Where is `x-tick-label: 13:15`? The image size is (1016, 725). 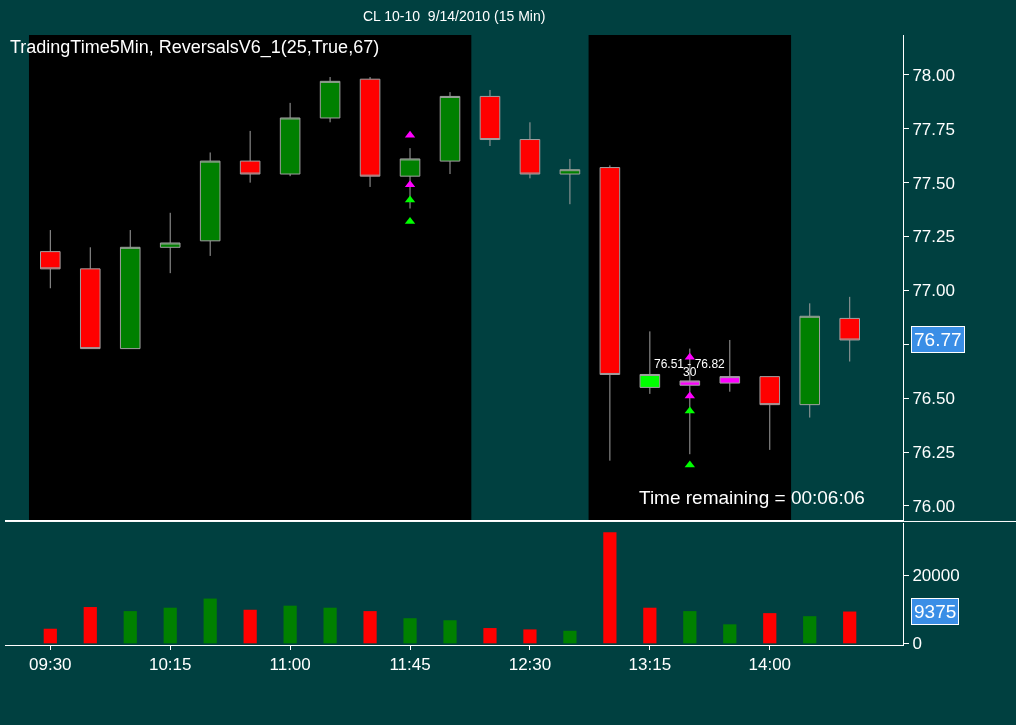
x-tick-label: 13:15 is located at coordinates (650, 665).